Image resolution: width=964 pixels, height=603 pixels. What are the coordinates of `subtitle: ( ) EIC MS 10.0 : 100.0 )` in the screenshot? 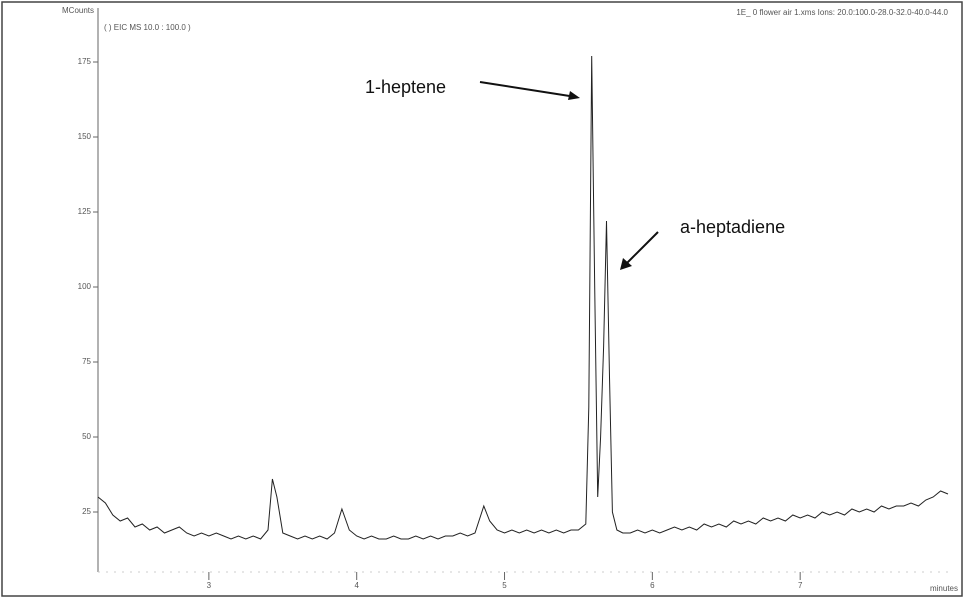 It's located at (147, 27).